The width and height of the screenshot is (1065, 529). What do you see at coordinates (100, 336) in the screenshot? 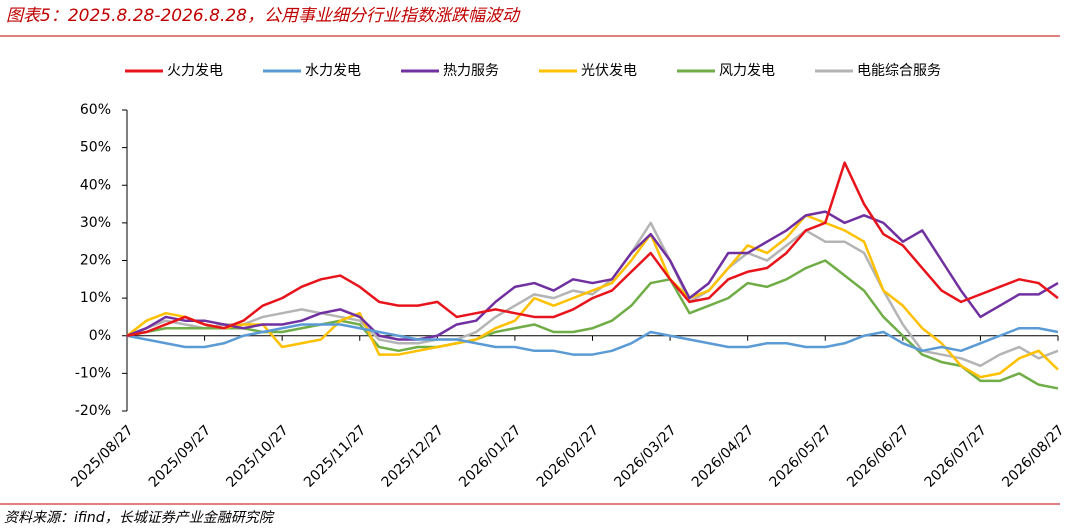
I see `y-tick-label: 0%` at bounding box center [100, 336].